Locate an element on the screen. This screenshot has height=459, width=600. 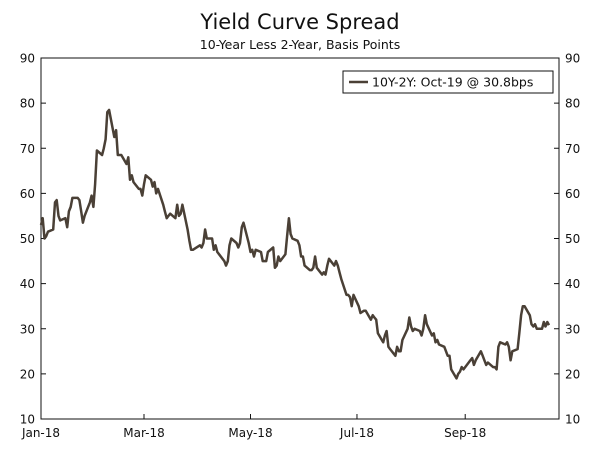
y-tick-label-right: 50 is located at coordinates (572, 239).